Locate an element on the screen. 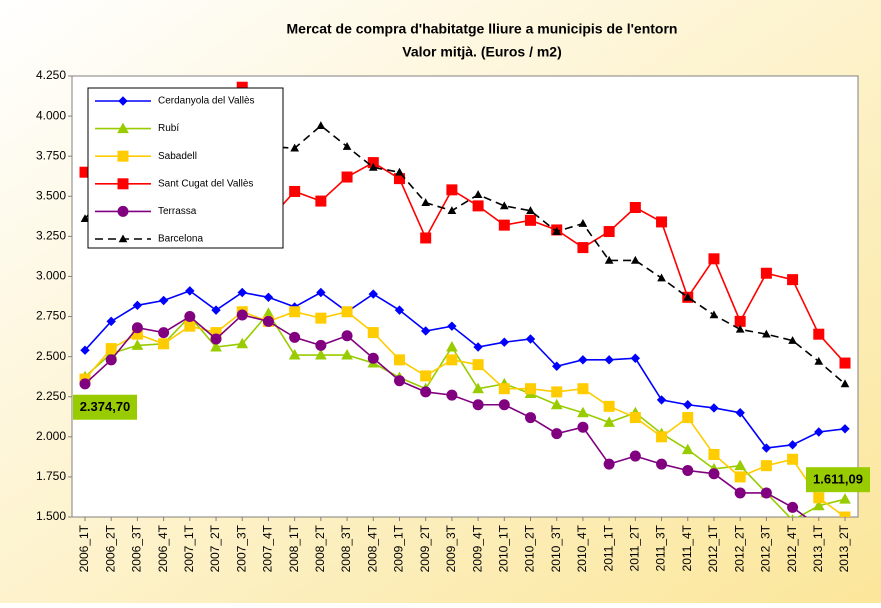 Image resolution: width=881 pixels, height=608 pixels. x-tick-label: 2006_4T is located at coordinates (163, 548).